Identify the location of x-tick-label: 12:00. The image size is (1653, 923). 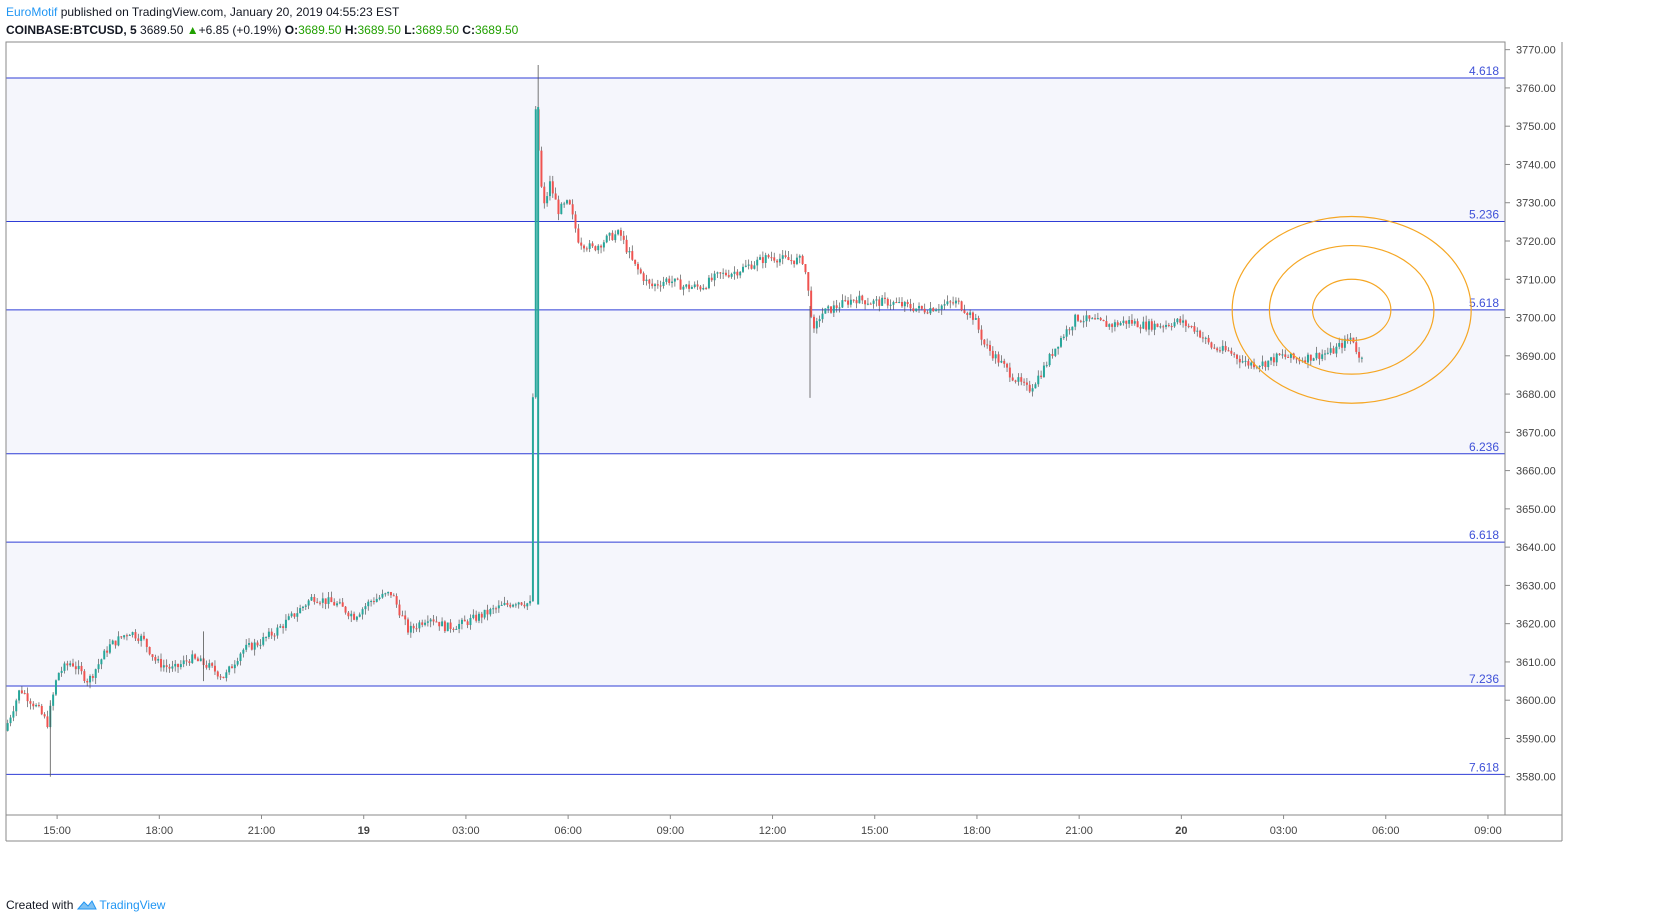
(773, 831).